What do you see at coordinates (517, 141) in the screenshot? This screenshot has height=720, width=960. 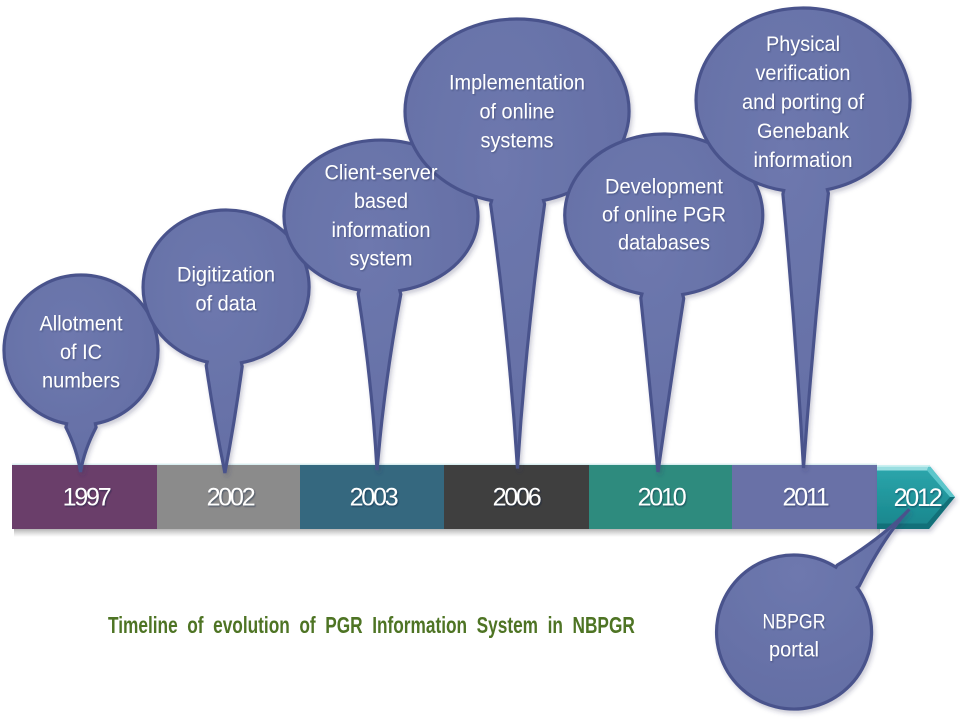 I see `svg-text: systems` at bounding box center [517, 141].